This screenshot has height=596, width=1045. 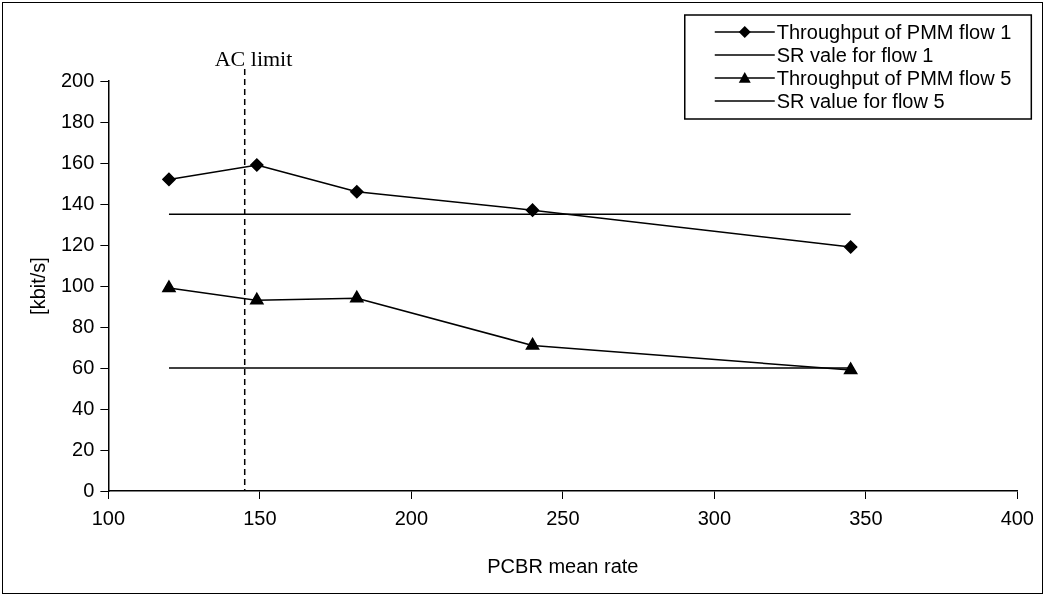 I want to click on y-tick-label: 20, so click(x=83, y=448).